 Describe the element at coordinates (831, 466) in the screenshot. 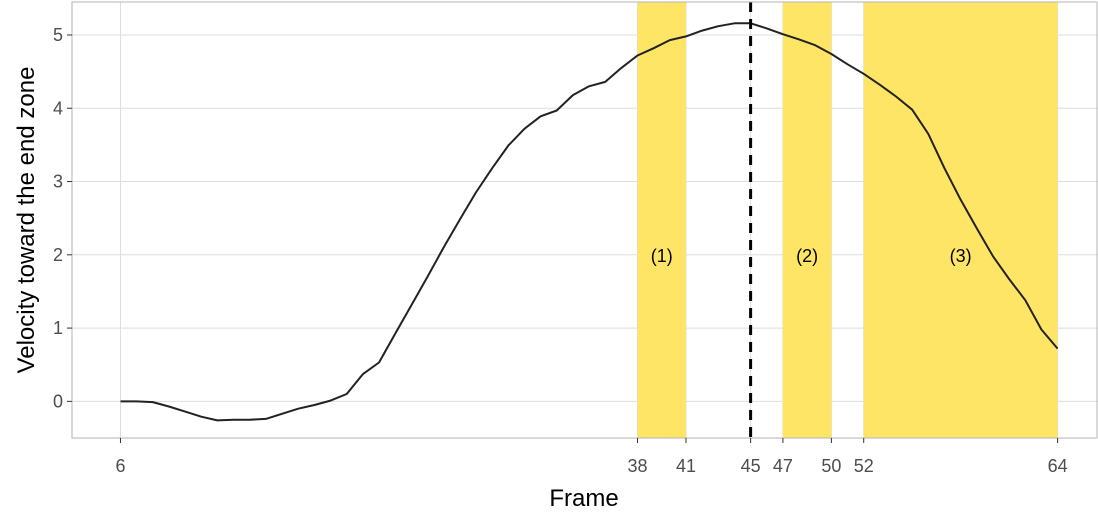

I see `x-tick-label: 50` at that location.